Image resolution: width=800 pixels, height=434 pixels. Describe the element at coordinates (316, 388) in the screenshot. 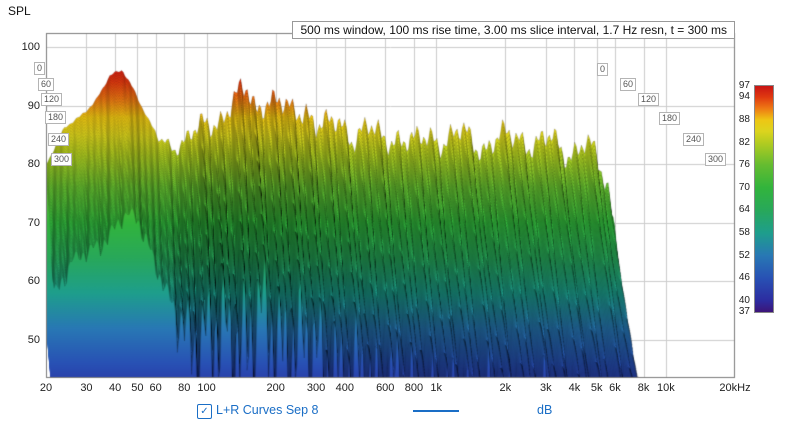

I see `x-tick-label: 300` at that location.